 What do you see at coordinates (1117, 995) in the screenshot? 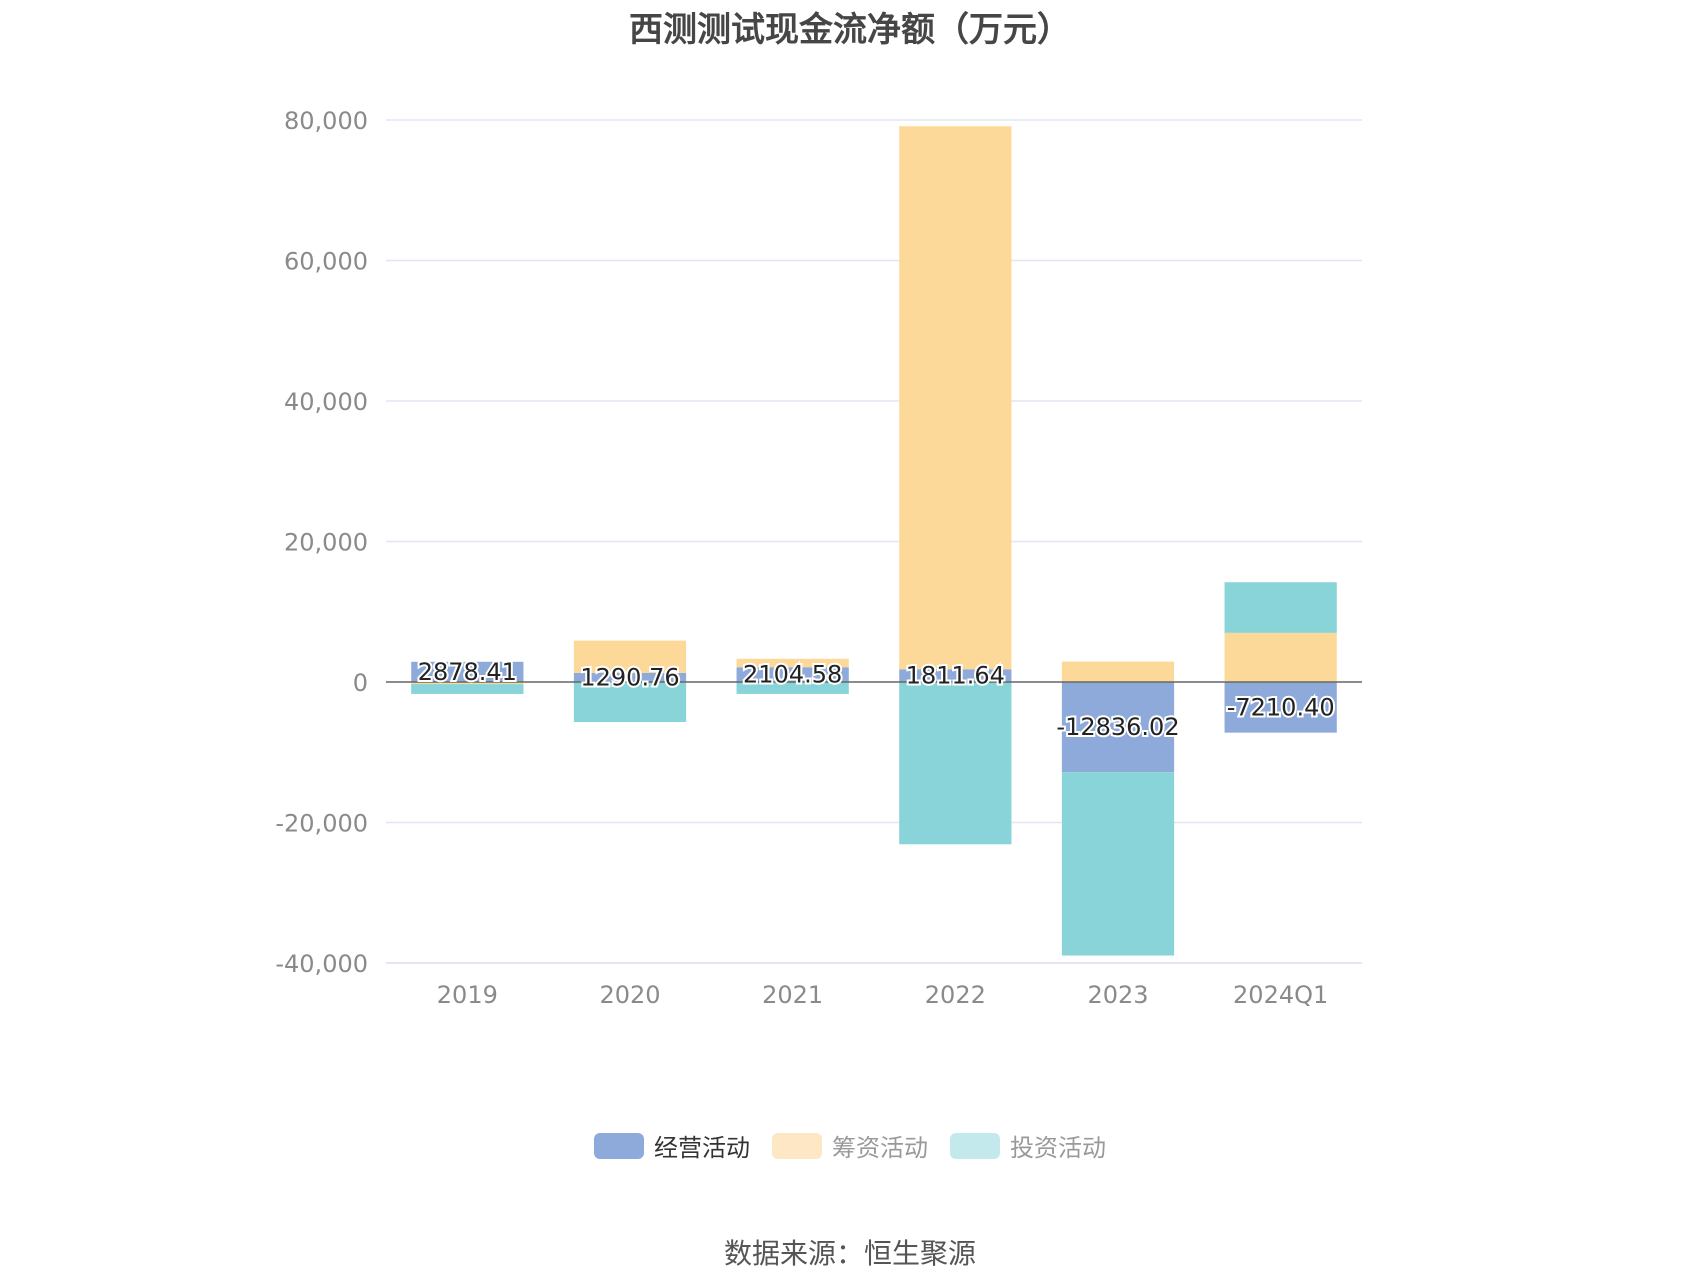
I see `x-tick-label: 2023` at bounding box center [1117, 995].